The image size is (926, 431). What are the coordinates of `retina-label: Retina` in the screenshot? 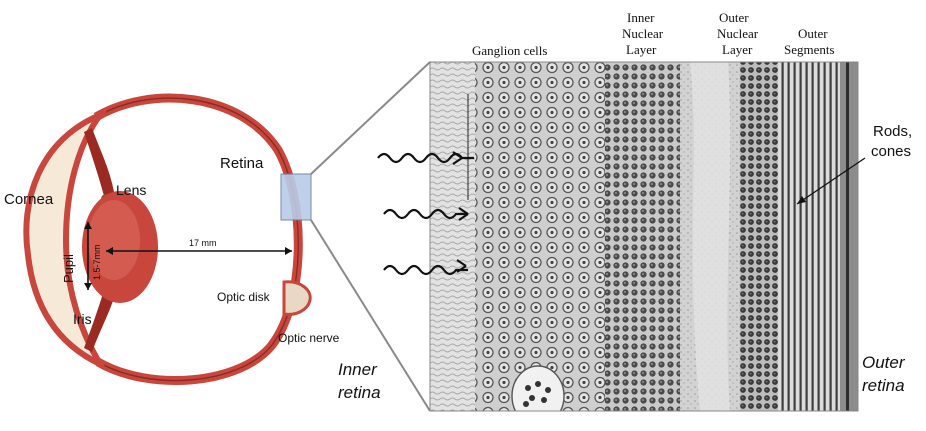 It's located at (242, 163).